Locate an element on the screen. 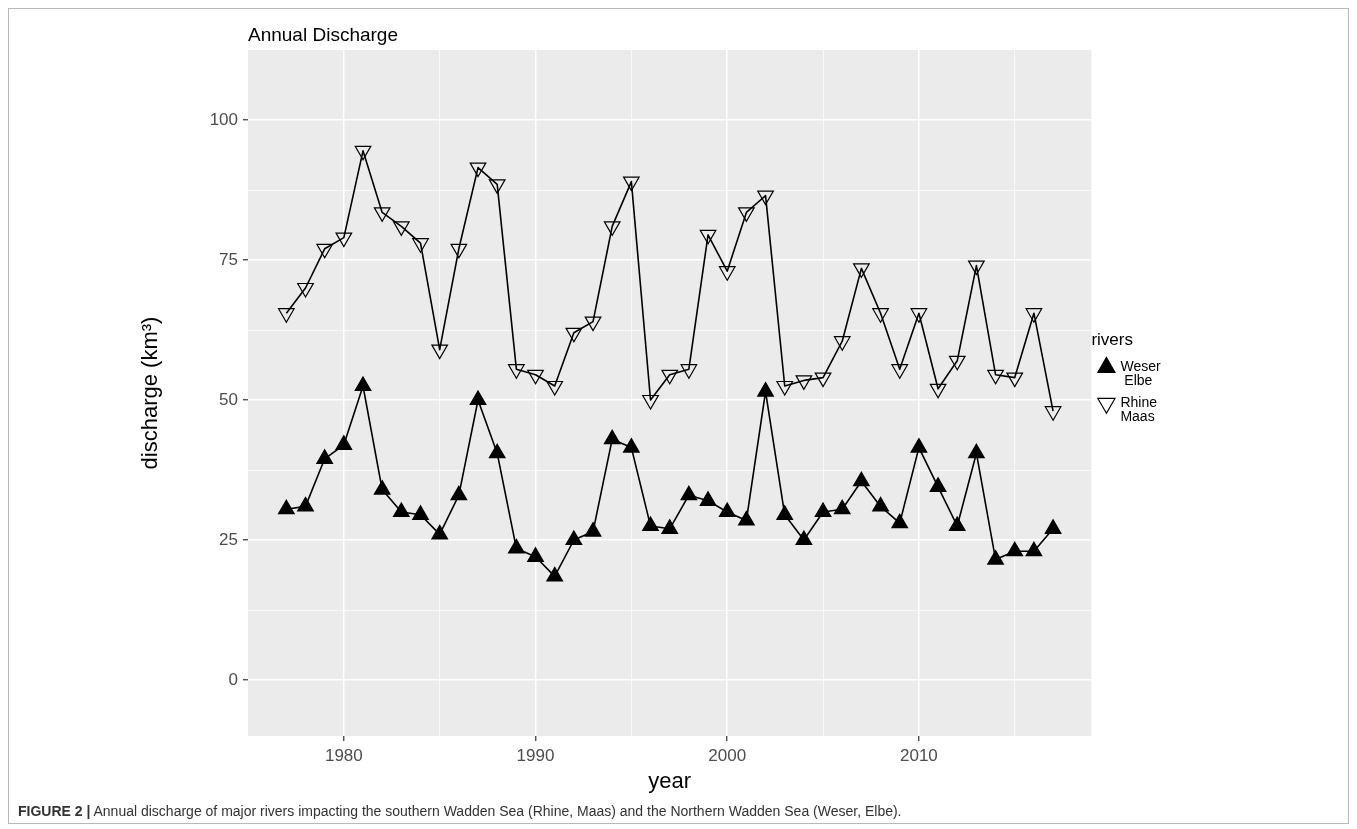 The height and width of the screenshot is (829, 1357). y-tick-label: 50 is located at coordinates (228, 399).